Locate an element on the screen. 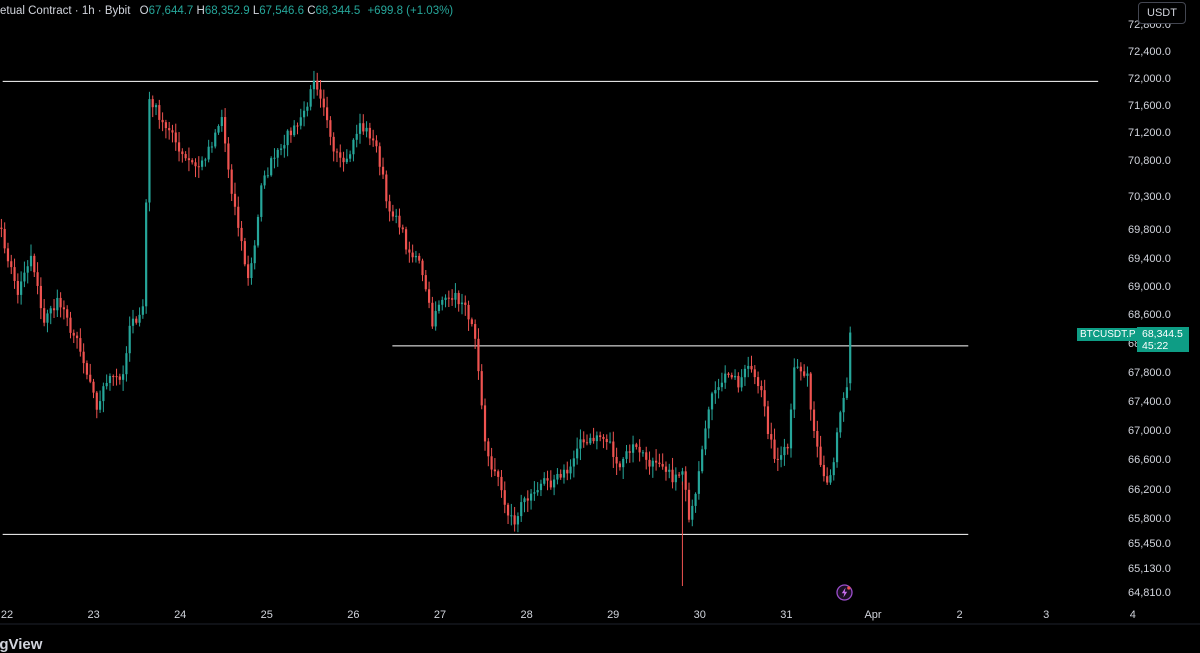 The height and width of the screenshot is (653, 1200). currency-button: USDT is located at coordinates (1162, 13).